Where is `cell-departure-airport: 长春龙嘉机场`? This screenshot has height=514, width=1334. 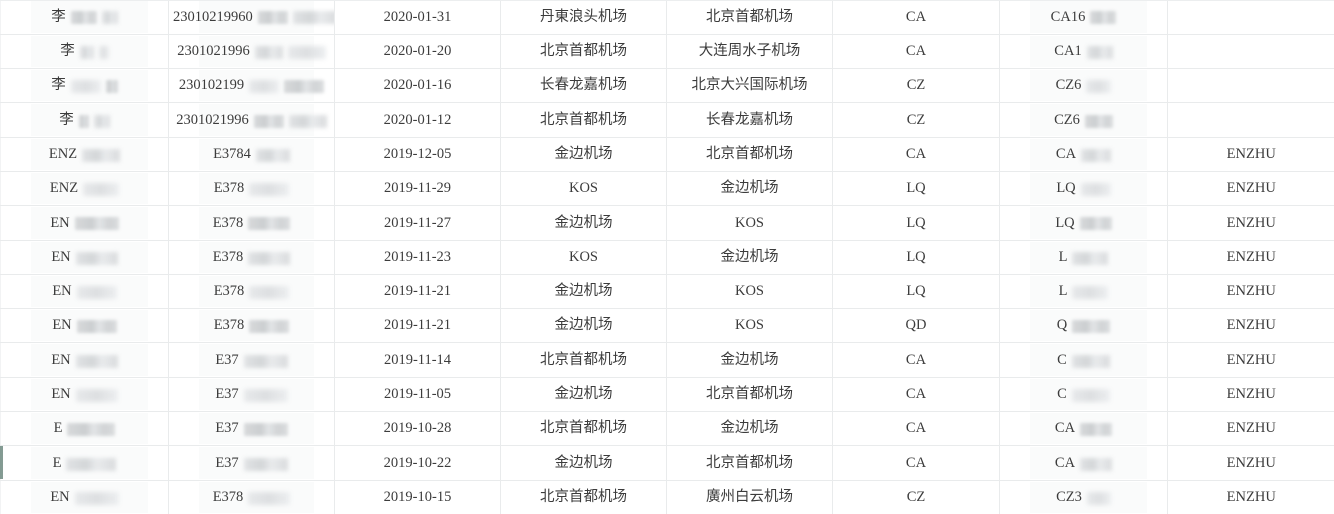 cell-departure-airport: 长春龙嘉机场 is located at coordinates (583, 86).